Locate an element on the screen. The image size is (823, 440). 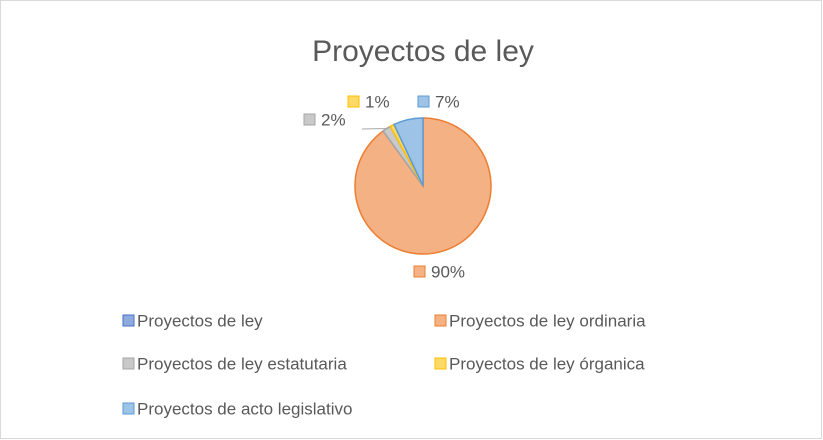
chart-title: Proyectos de ley is located at coordinates (423, 51).